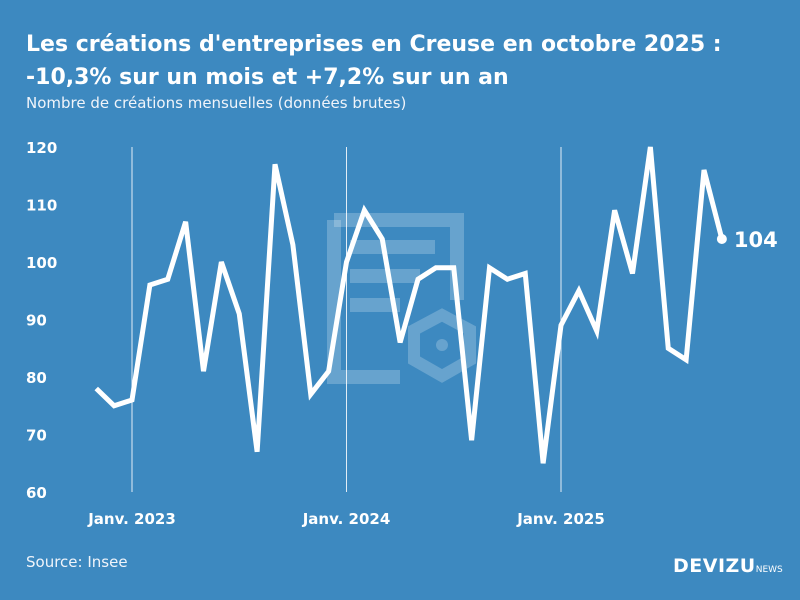  What do you see at coordinates (41, 148) in the screenshot?
I see `y-tick-label: 120` at bounding box center [41, 148].